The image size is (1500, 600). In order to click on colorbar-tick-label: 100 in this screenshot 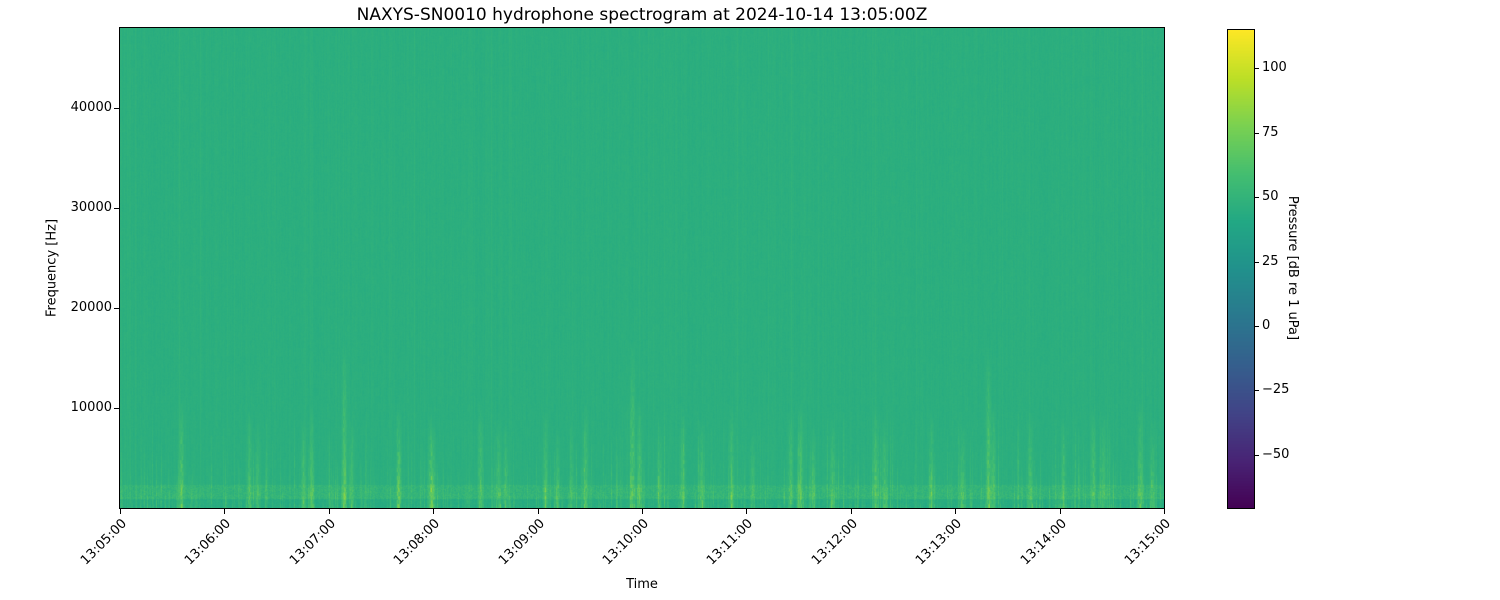, I will do `click(1274, 68)`.